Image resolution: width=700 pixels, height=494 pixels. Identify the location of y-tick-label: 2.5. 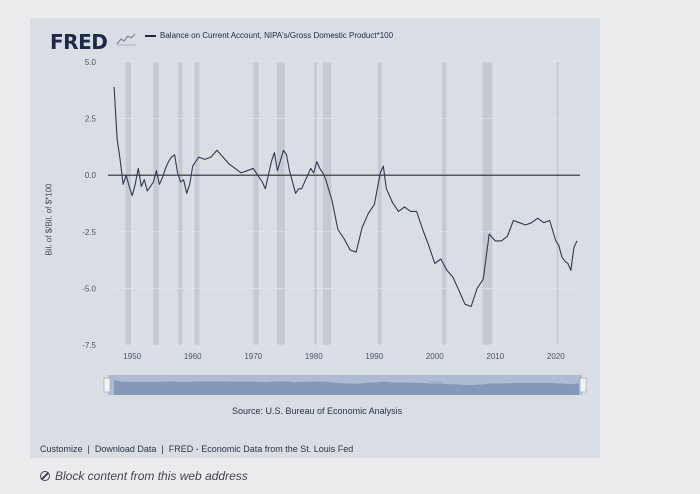
(91, 119).